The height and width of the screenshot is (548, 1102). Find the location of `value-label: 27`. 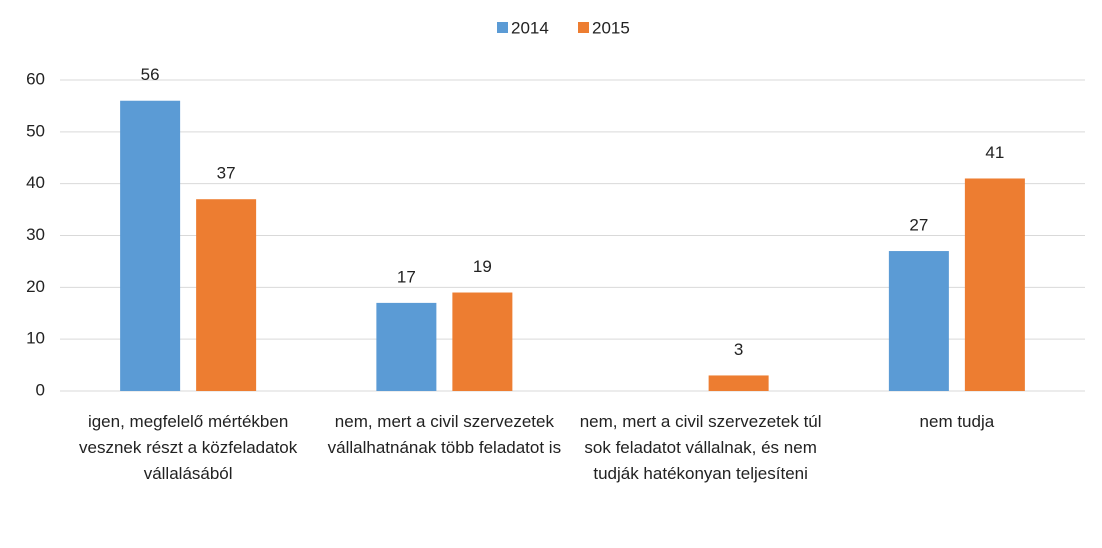

value-label: 27 is located at coordinates (918, 225).